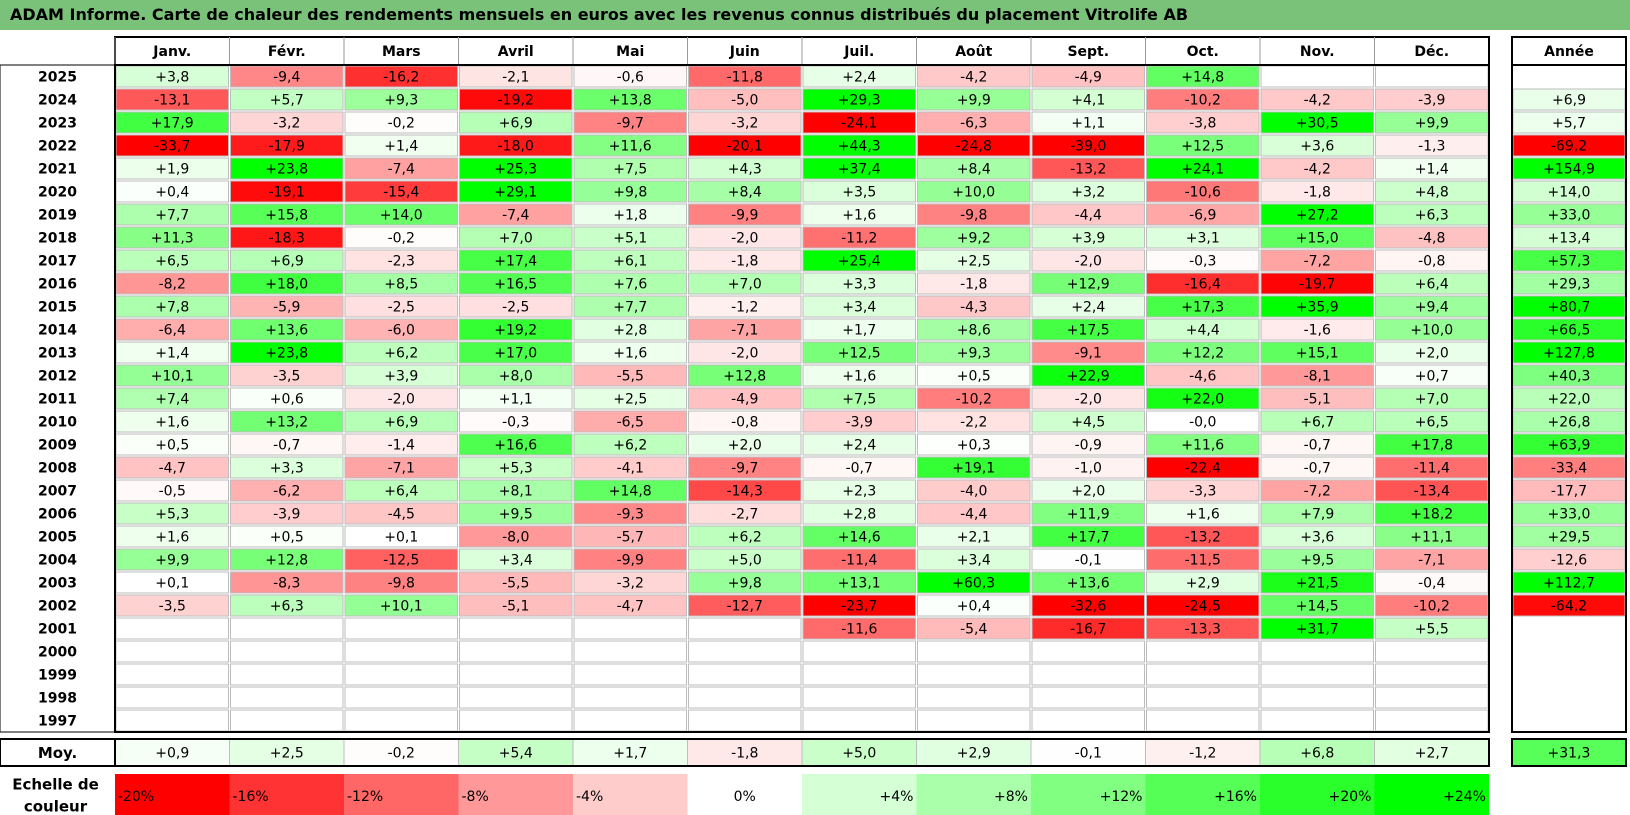 Image resolution: width=1630 pixels, height=815 pixels. I want to click on cell-value: +8,1, so click(516, 492).